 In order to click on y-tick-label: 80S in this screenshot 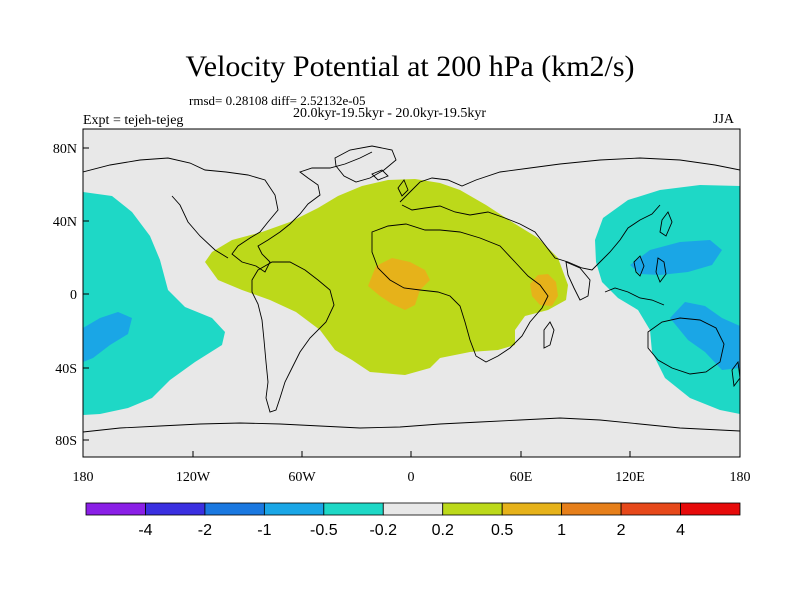, I will do `click(66, 441)`.